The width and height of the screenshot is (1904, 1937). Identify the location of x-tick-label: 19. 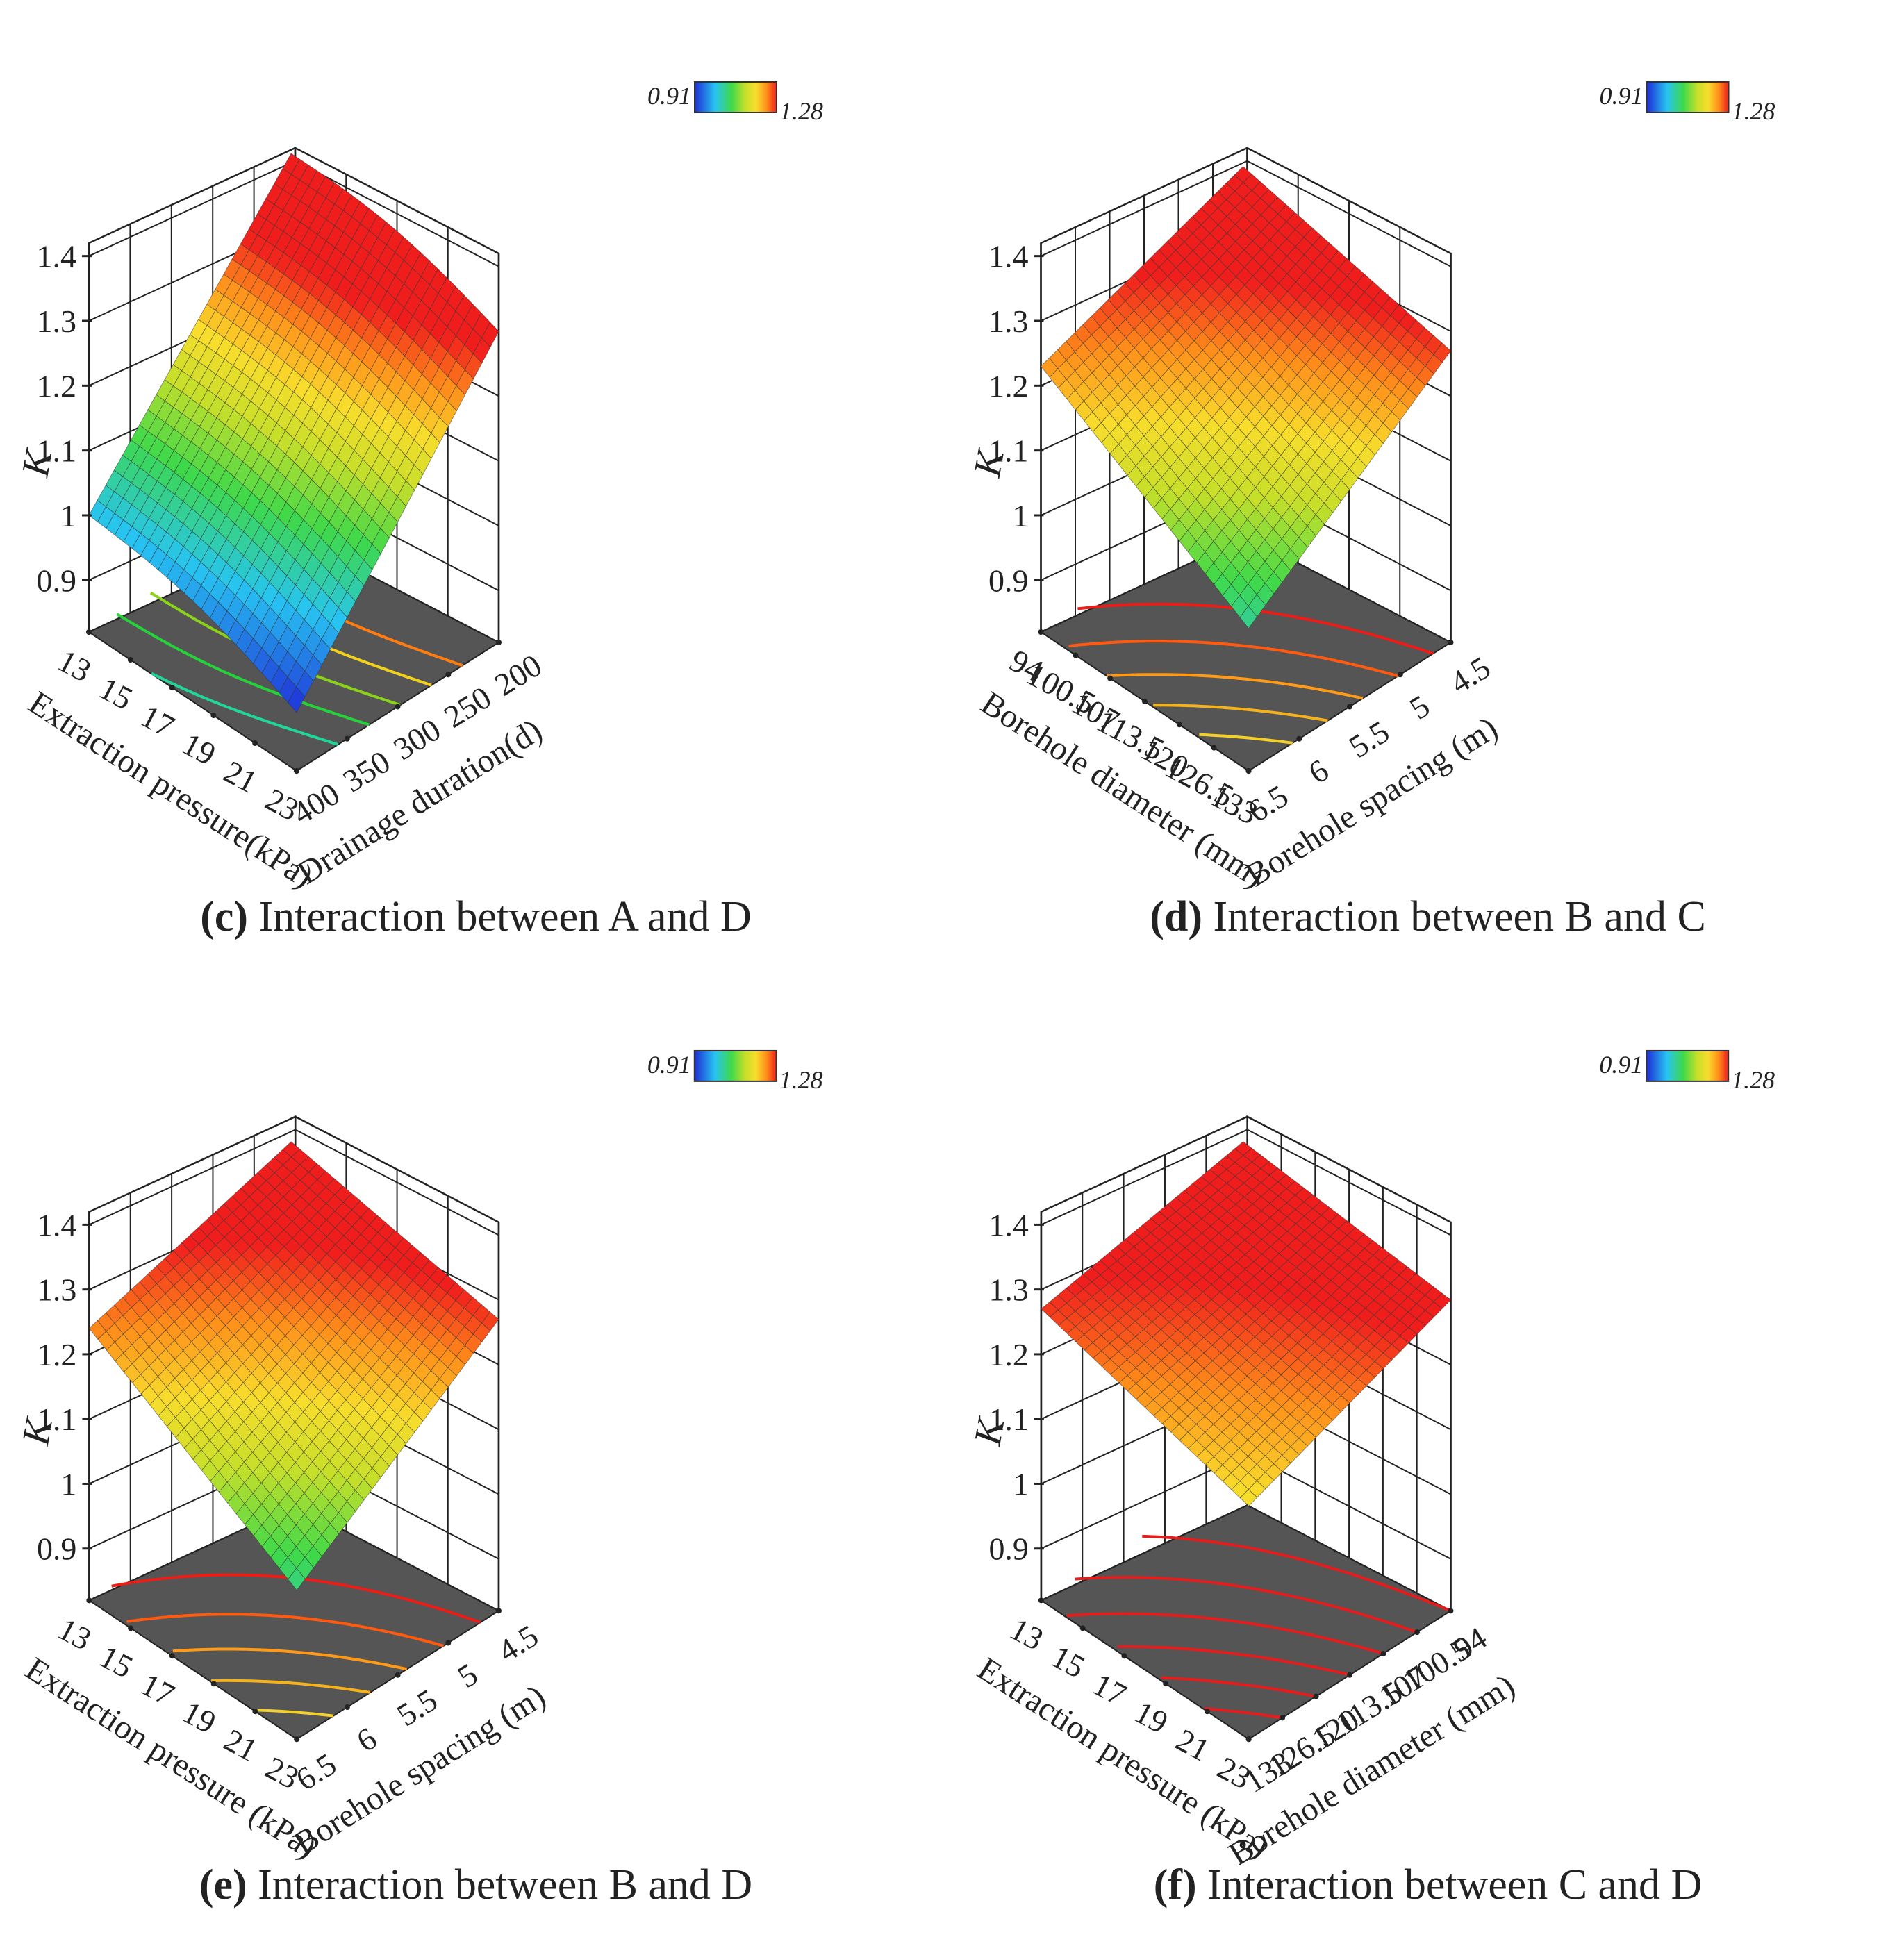
(199, 749).